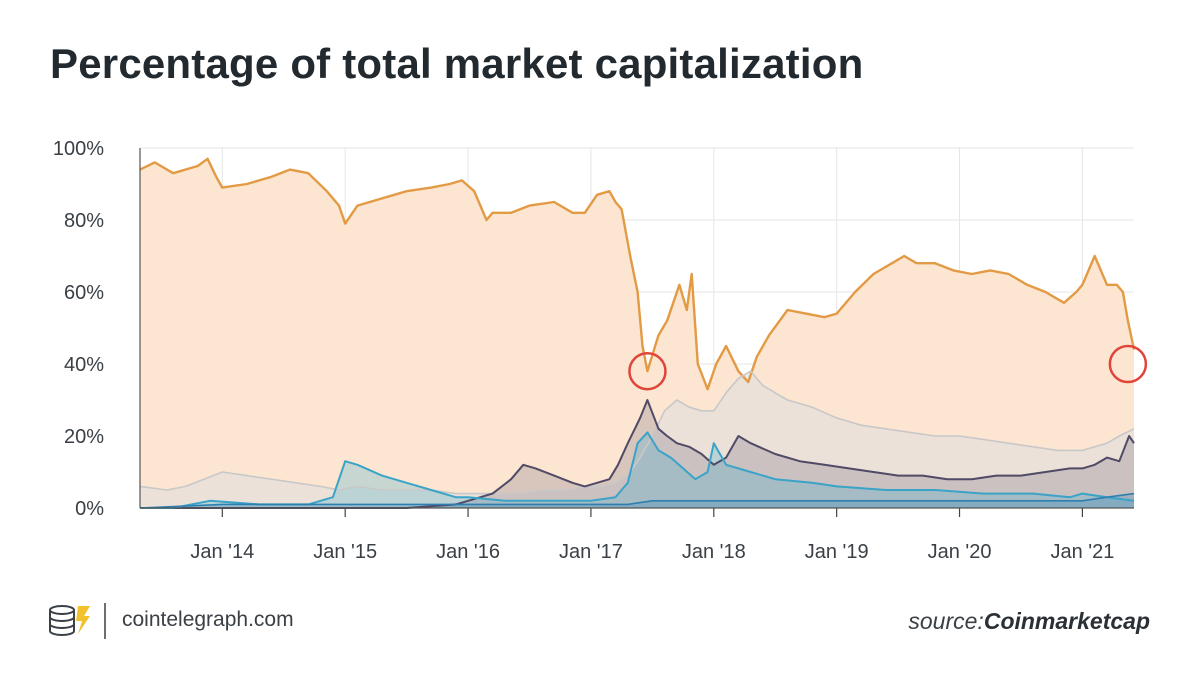 This screenshot has width=1200, height=688. I want to click on x-tick-label: Jan '18, so click(714, 552).